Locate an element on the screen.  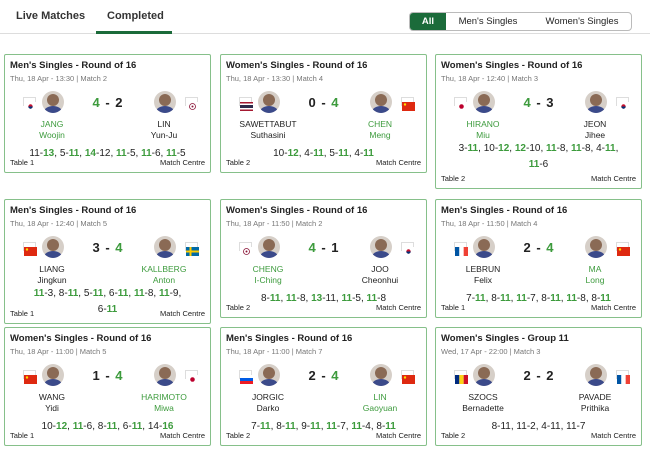
player-given-name: Yun-Ju is located at coordinates (164, 135).